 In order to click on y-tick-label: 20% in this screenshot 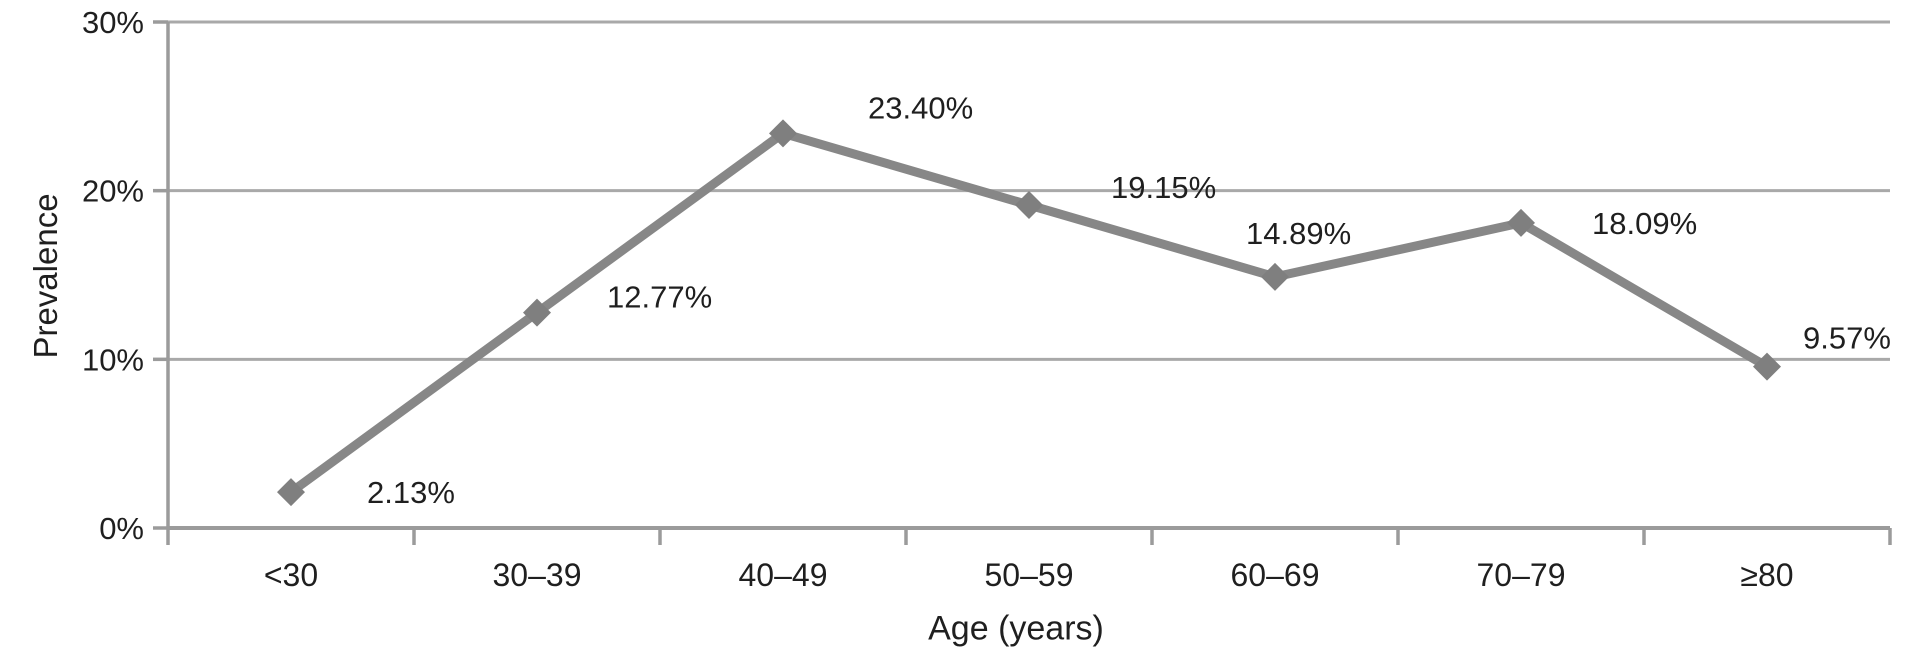, I will do `click(113, 191)`.